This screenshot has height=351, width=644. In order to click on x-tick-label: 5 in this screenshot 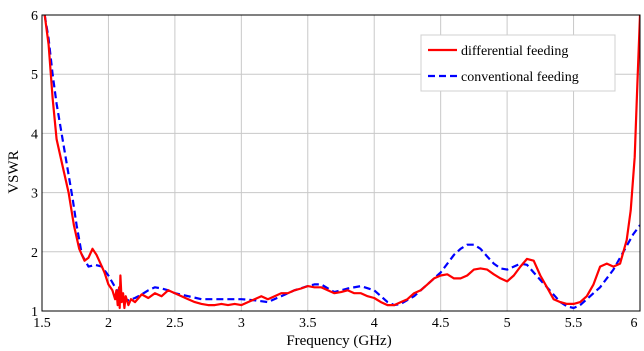, I will do `click(507, 323)`.